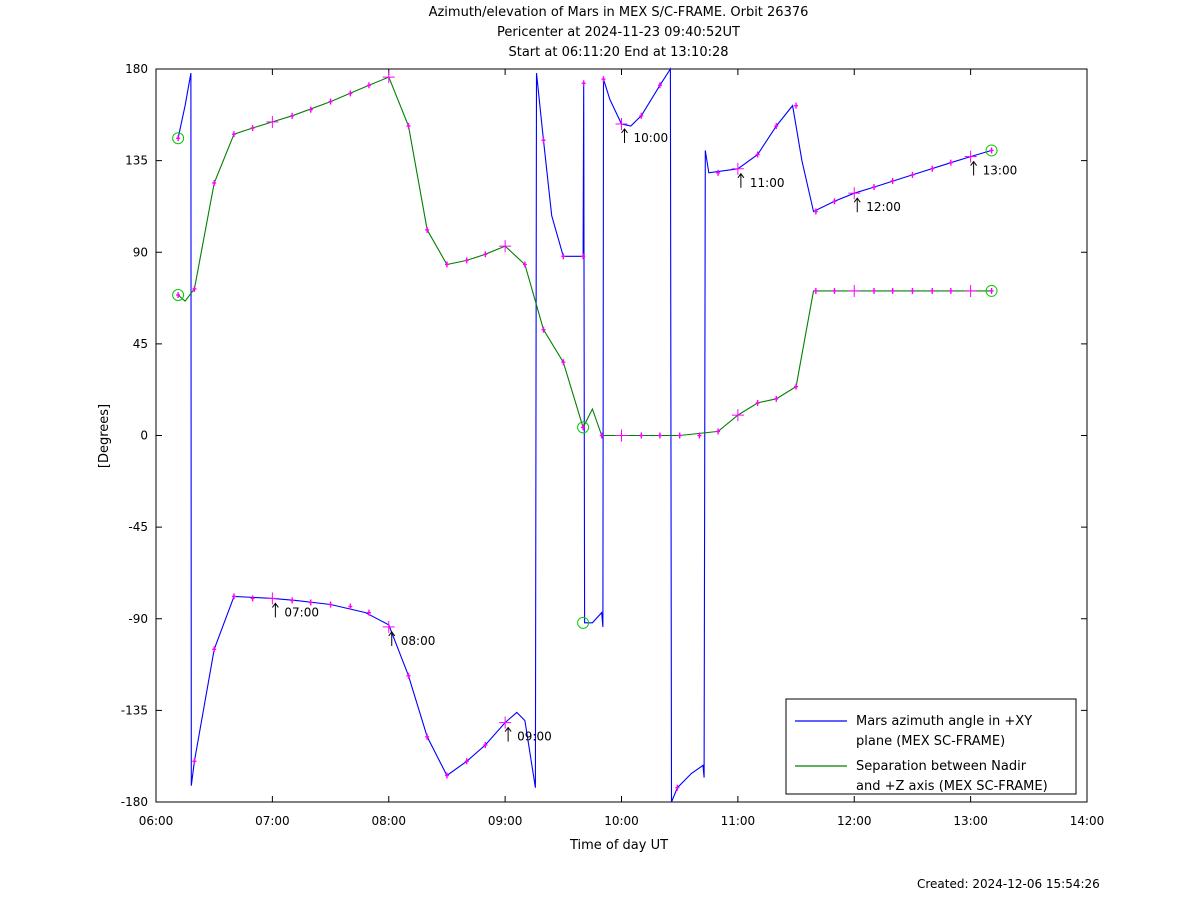 Image resolution: width=1200 pixels, height=901 pixels. Describe the element at coordinates (1008, 884) in the screenshot. I see `created-timestamp: Created: 2024-12-06 15:54:26` at that location.